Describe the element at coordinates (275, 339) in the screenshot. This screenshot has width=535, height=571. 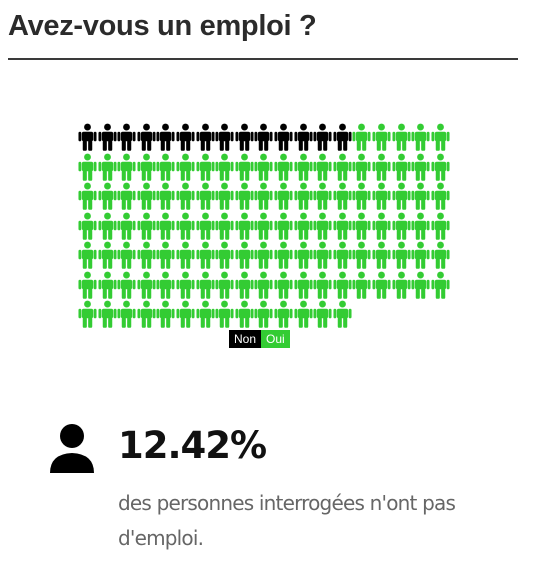
I see `legend-item-oui: Oui` at that location.